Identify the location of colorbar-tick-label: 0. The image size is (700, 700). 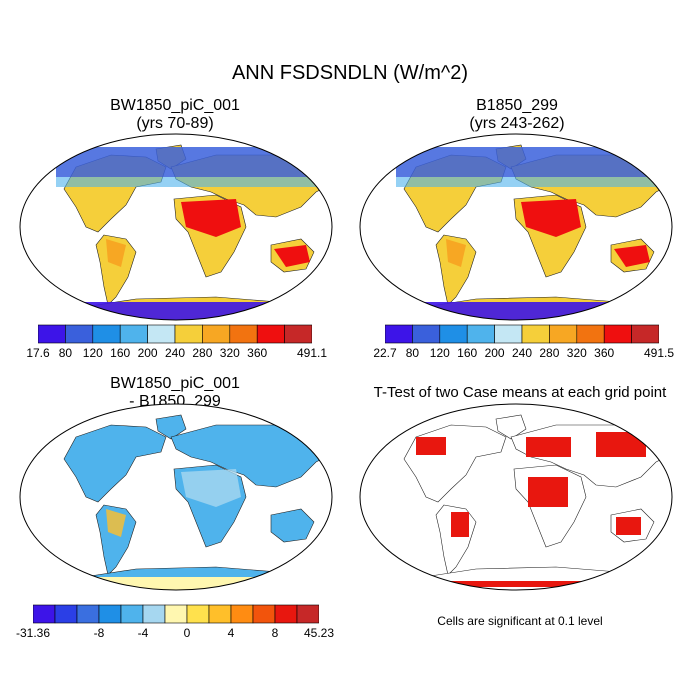
(187, 633).